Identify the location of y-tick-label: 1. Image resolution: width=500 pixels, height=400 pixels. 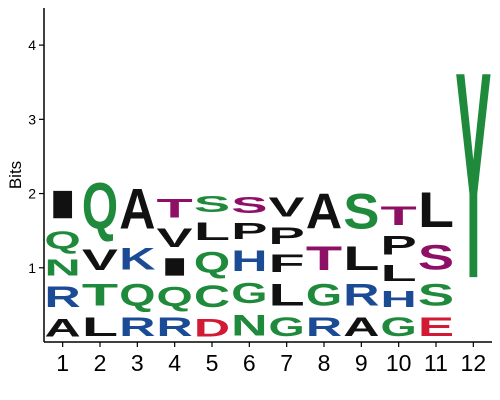
(32, 268).